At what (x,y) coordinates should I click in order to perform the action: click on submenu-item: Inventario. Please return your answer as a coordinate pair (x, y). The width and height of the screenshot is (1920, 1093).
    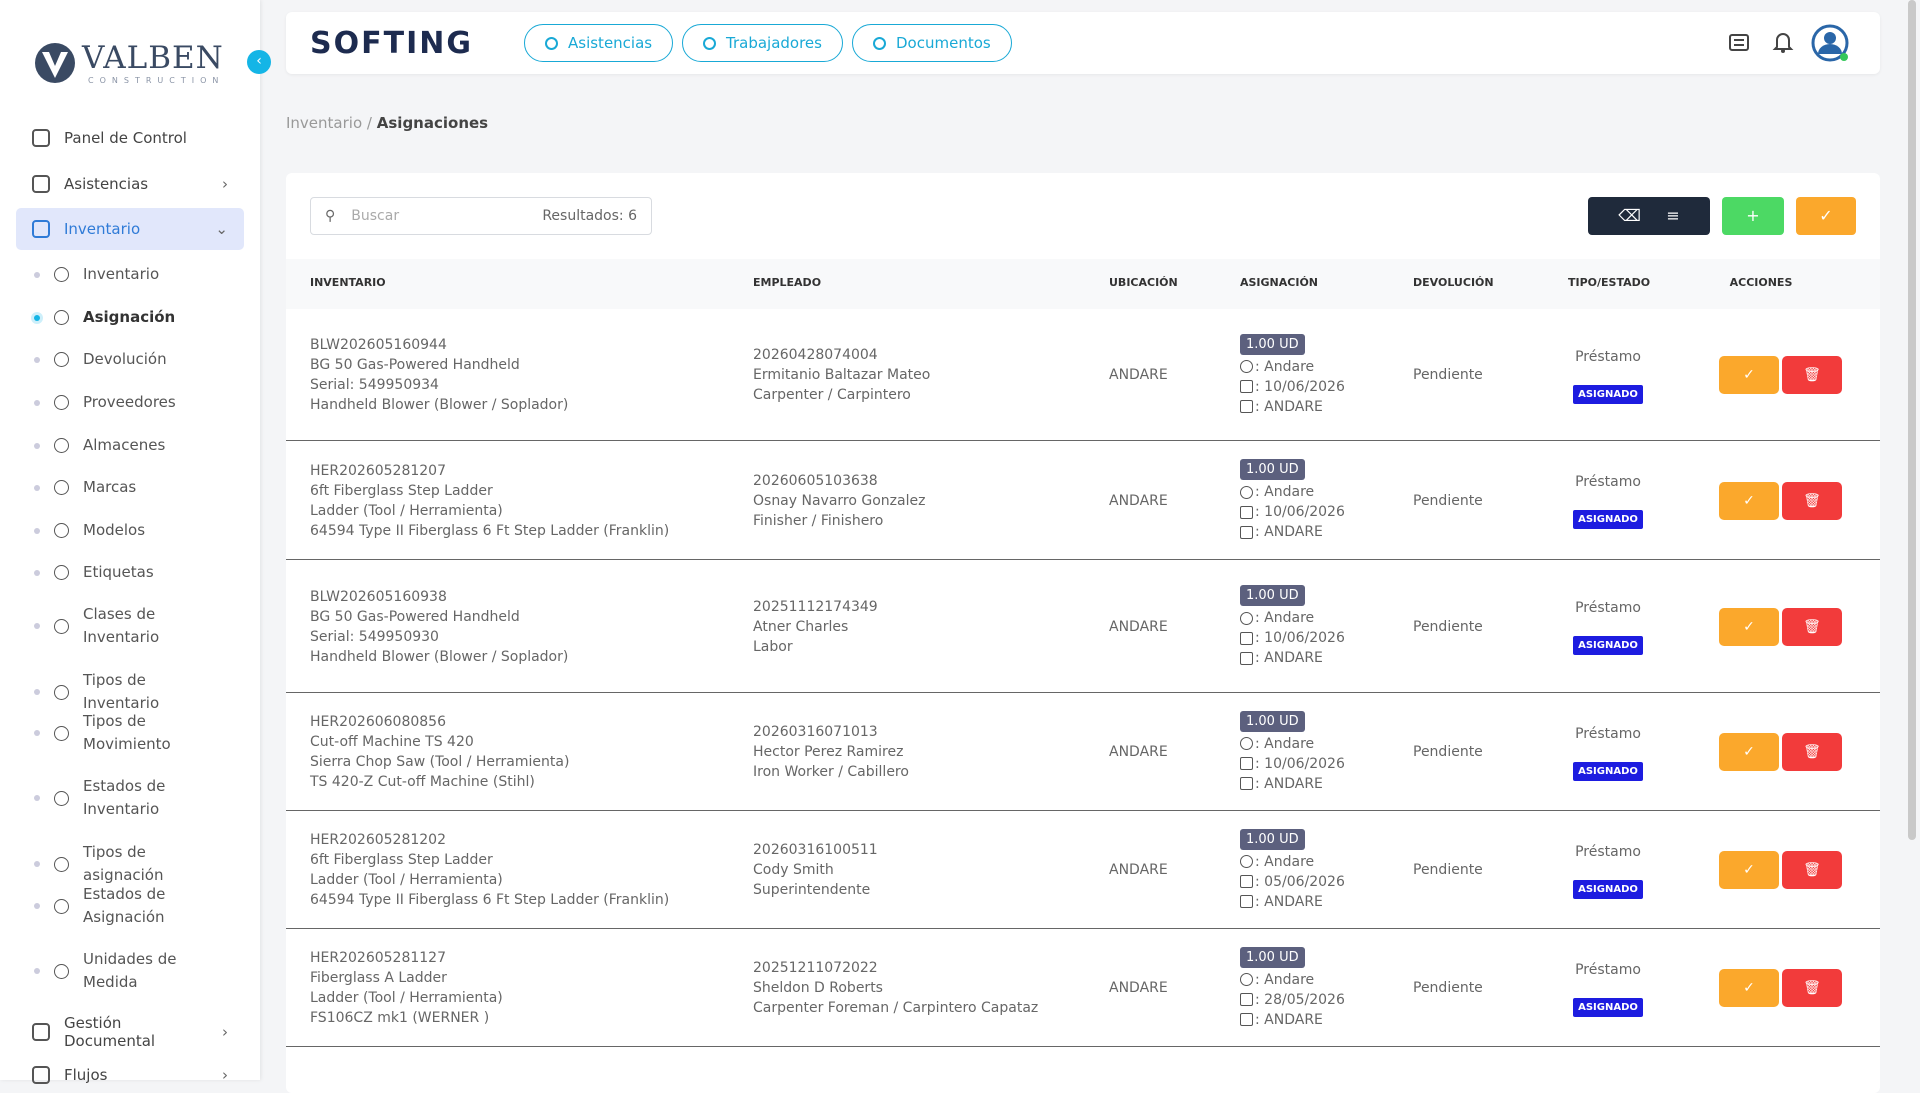
    Looking at the image, I should click on (139, 274).